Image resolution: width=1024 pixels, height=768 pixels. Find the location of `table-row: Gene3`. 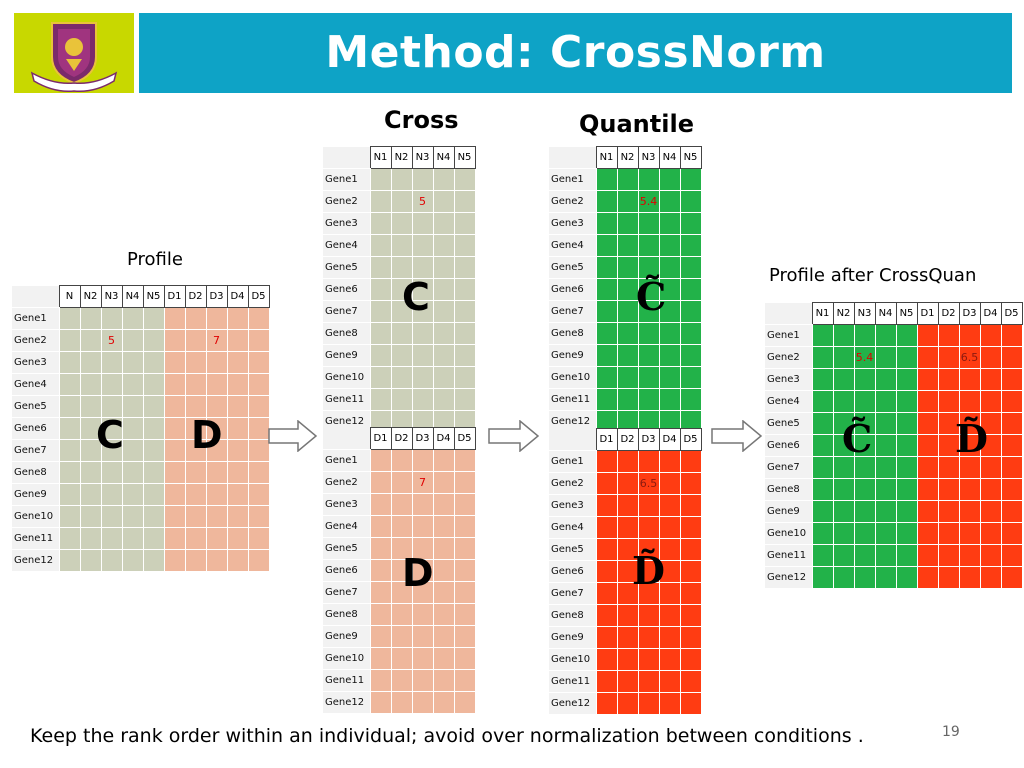

table-row: Gene3 is located at coordinates (399, 504).